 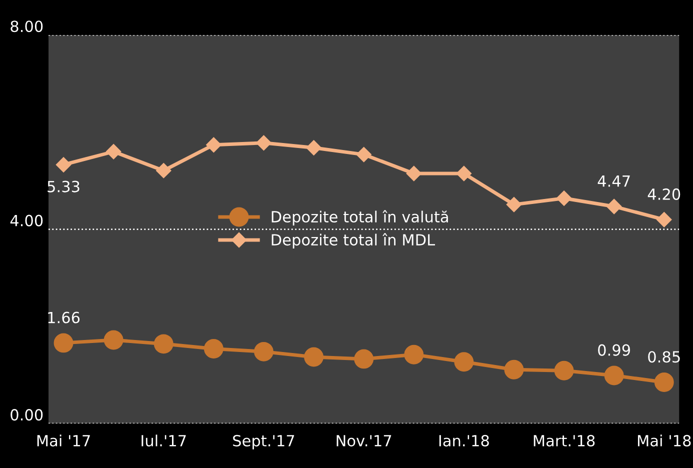 I want to click on data-label: 0.85, so click(x=664, y=357).